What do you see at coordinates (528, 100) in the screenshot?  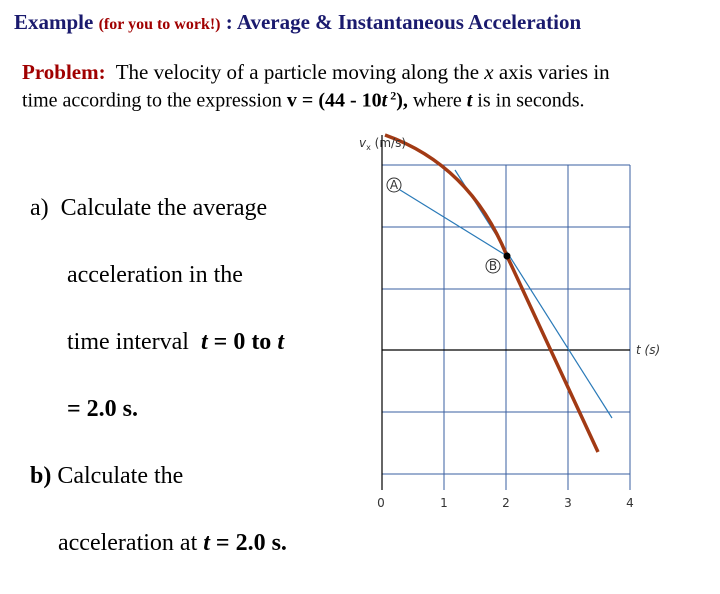 I see `text: is in seconds.` at bounding box center [528, 100].